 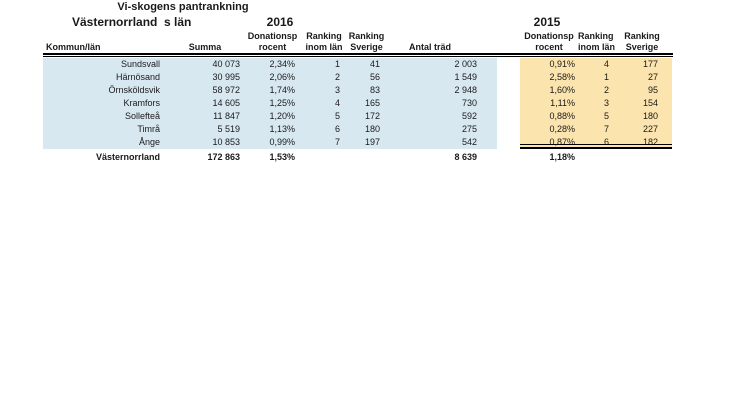 I want to click on table-row: Sundsvall 40 073 2,34% 1 41 2 003, so click(x=270, y=64).